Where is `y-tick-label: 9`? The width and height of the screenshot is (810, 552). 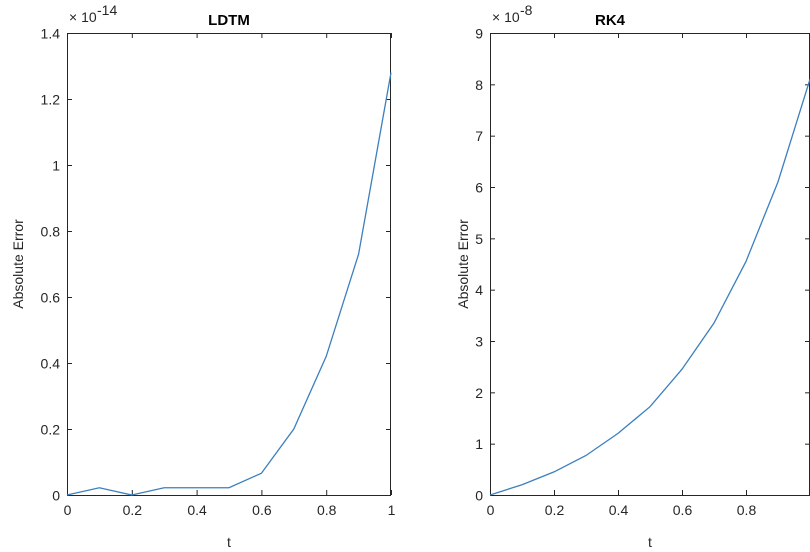
y-tick-label: 9 is located at coordinates (479, 34).